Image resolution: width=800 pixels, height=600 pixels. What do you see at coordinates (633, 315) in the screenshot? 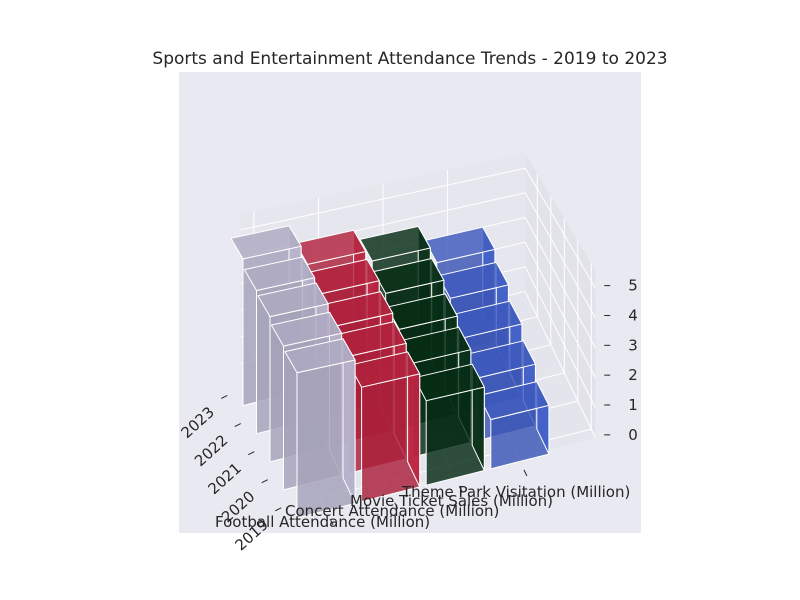
I see `z-tick-label: 4` at bounding box center [633, 315].